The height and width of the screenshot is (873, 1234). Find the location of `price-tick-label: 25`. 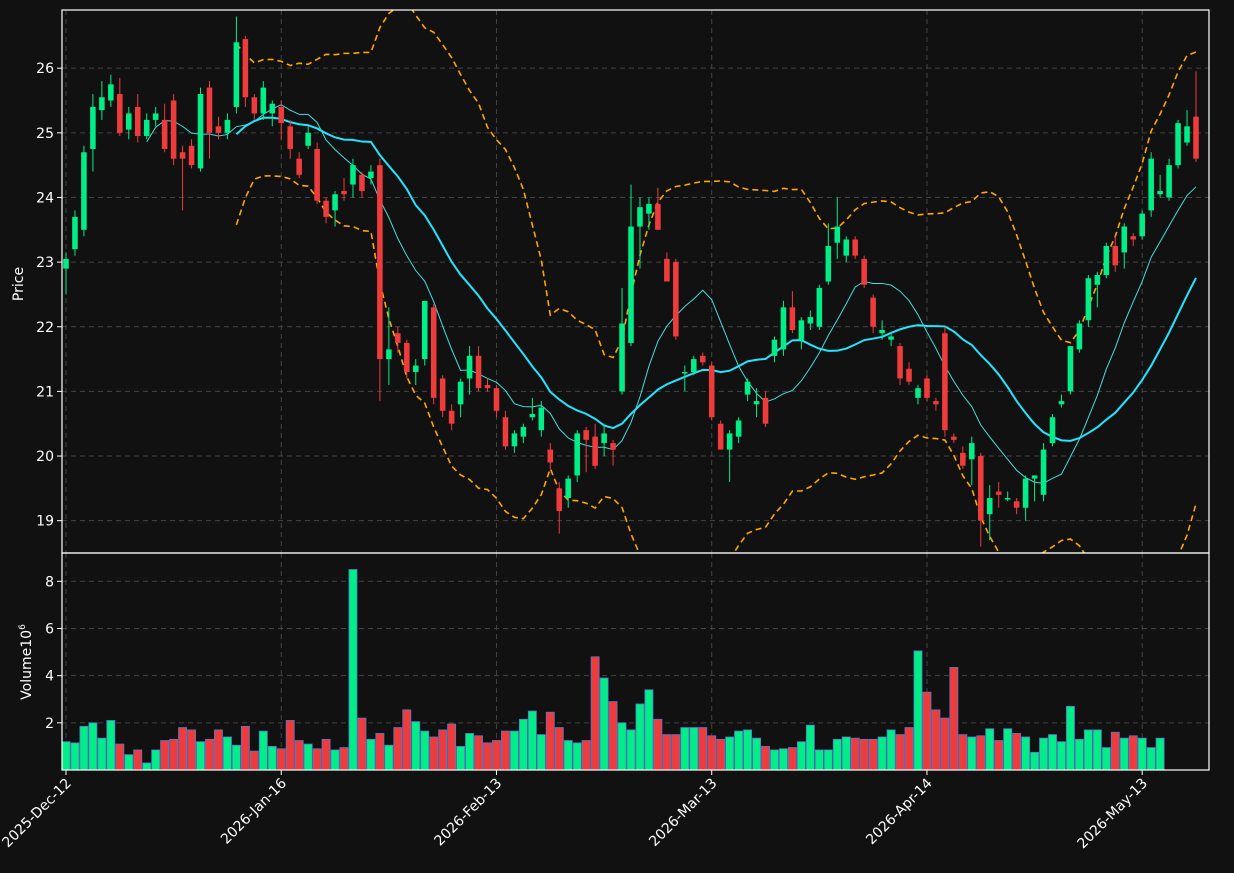

price-tick-label: 25 is located at coordinates (45, 134).